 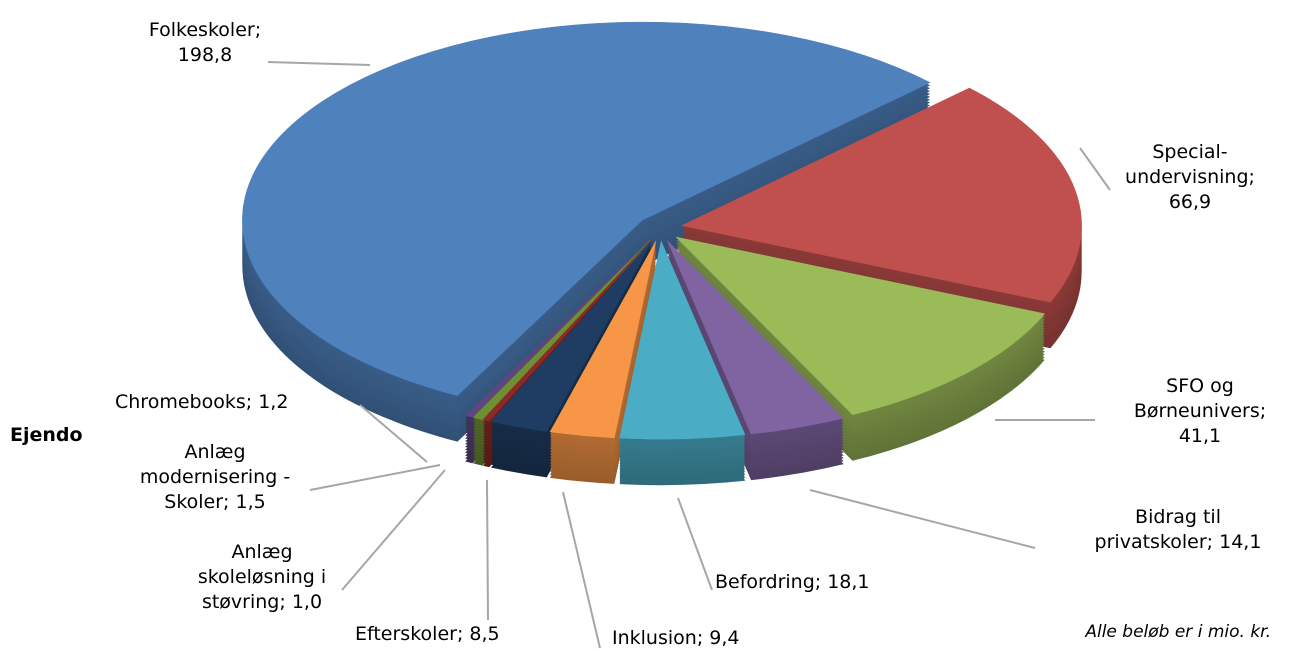 What do you see at coordinates (46, 435) in the screenshot?
I see `side-text: Ejendo` at bounding box center [46, 435].